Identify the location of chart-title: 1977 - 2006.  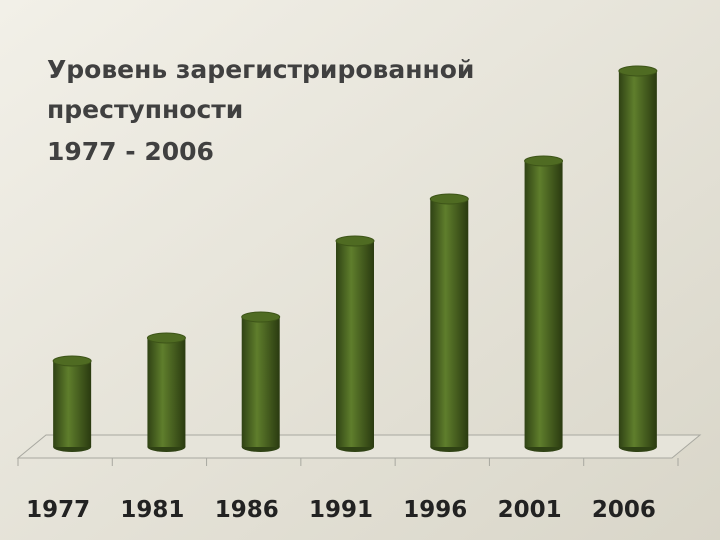
(130, 151).